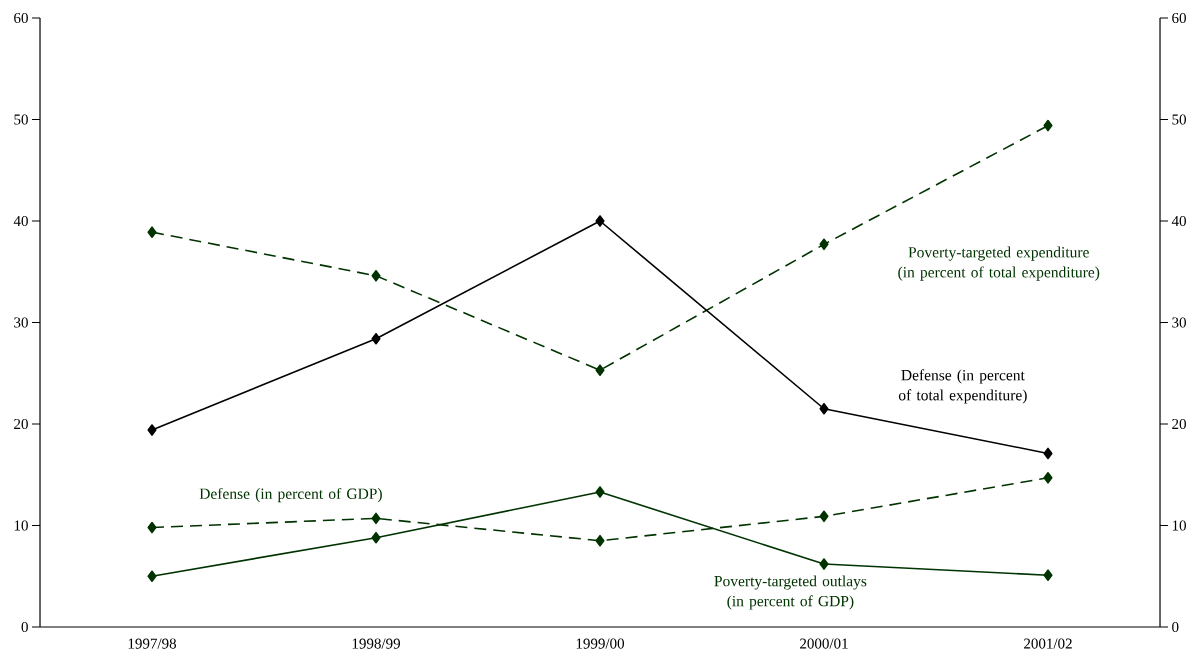 The image size is (1204, 666). I want to click on y2-tick-label: 10, so click(1179, 525).